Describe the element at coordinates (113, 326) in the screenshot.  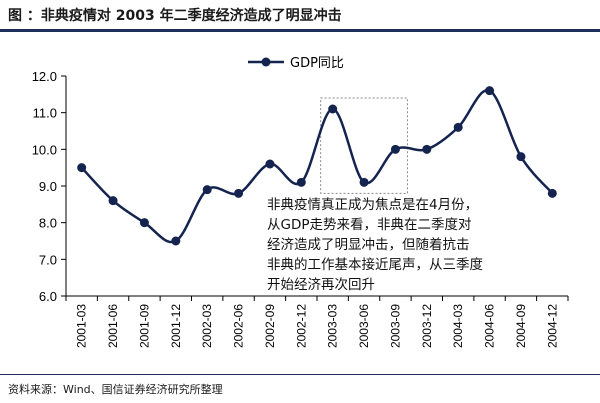
I see `x-tick-label: 2001-06` at that location.